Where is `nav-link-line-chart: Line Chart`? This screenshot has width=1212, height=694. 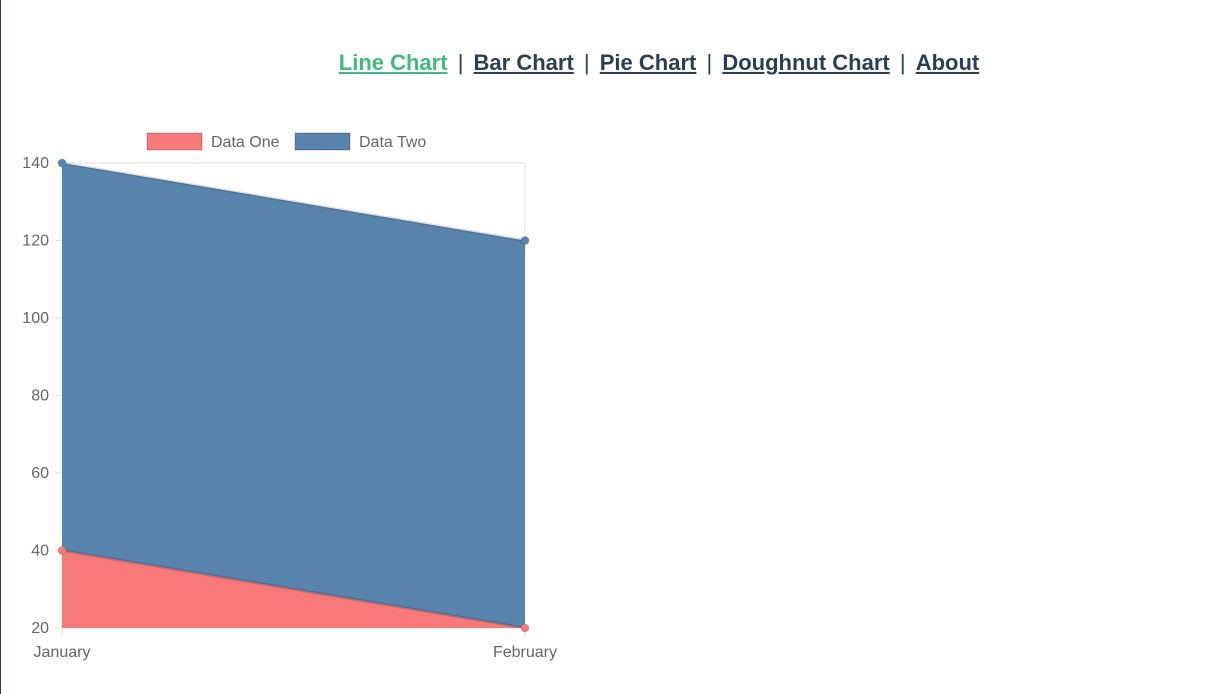 nav-link-line-chart: Line Chart is located at coordinates (393, 62).